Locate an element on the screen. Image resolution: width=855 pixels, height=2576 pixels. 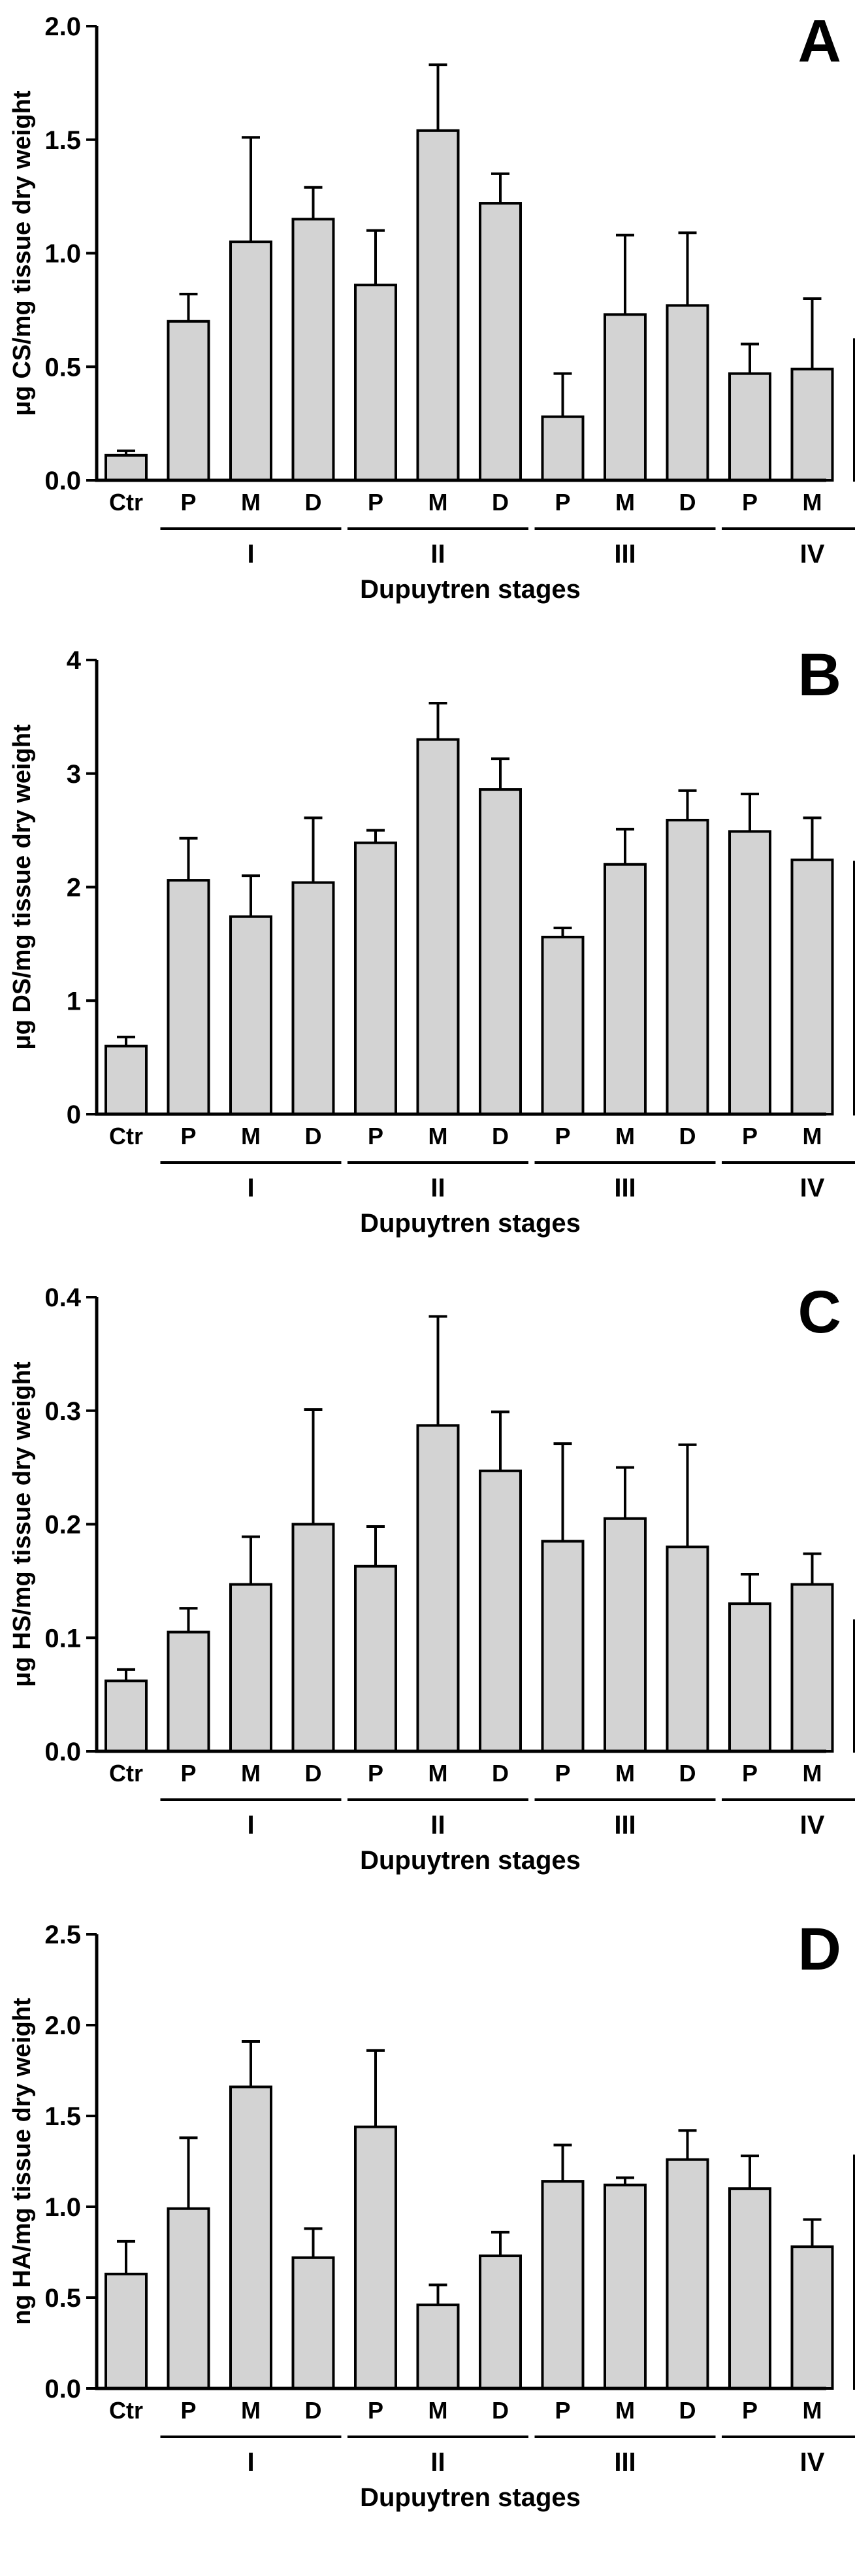
y-tick-label-B-1: 1 is located at coordinates (74, 1001).